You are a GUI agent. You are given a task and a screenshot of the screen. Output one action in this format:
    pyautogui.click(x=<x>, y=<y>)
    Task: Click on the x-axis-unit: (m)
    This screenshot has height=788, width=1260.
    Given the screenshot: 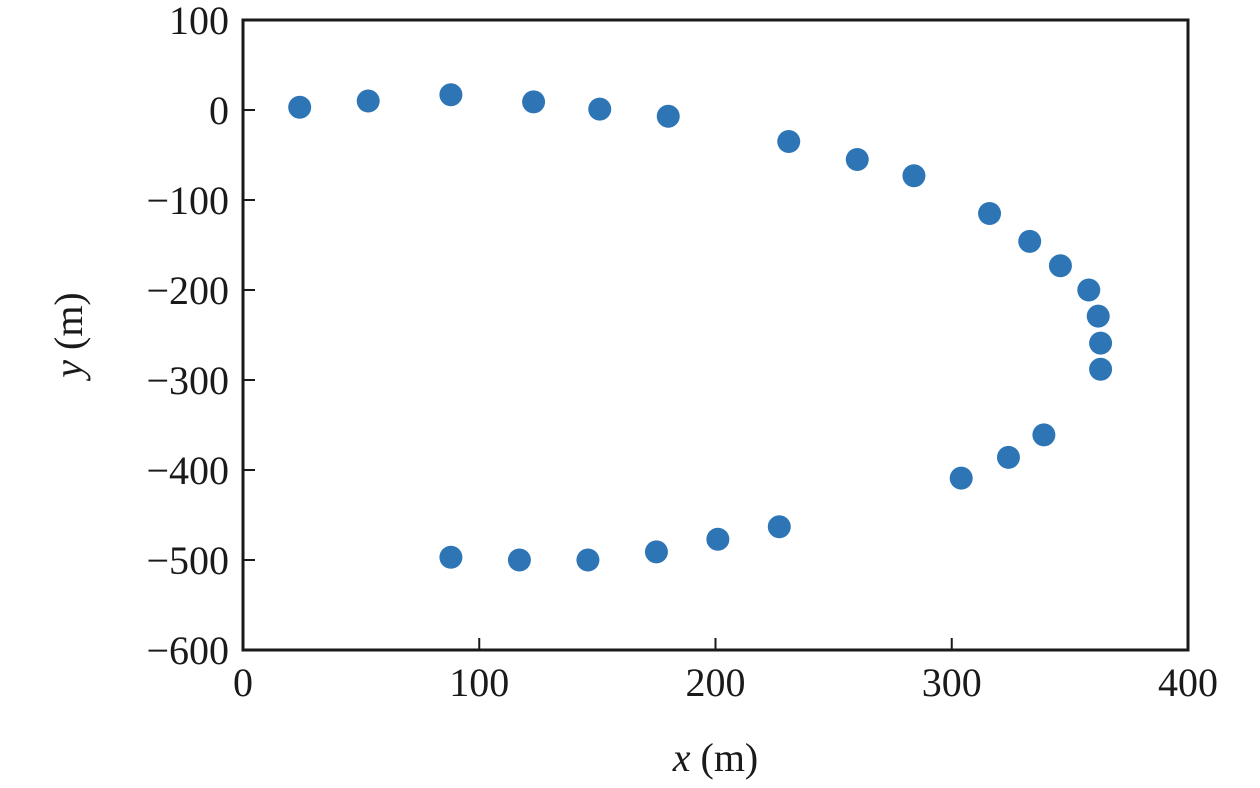 What is the action you would take?
    pyautogui.click(x=725, y=757)
    